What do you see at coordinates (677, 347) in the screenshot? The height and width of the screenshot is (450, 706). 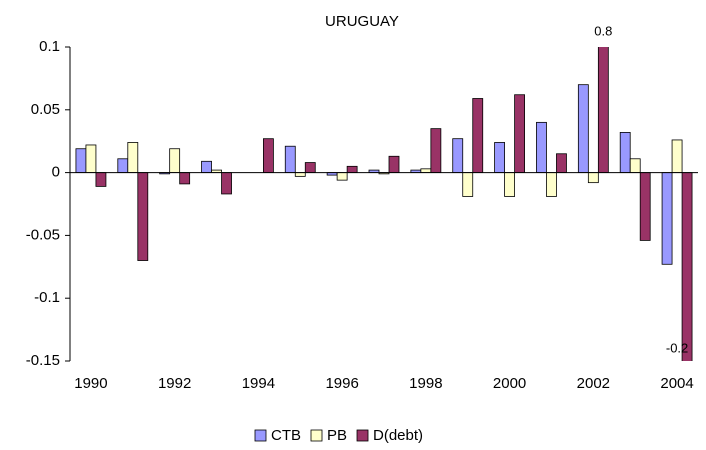 I see `data-label: -0.2` at bounding box center [677, 347].